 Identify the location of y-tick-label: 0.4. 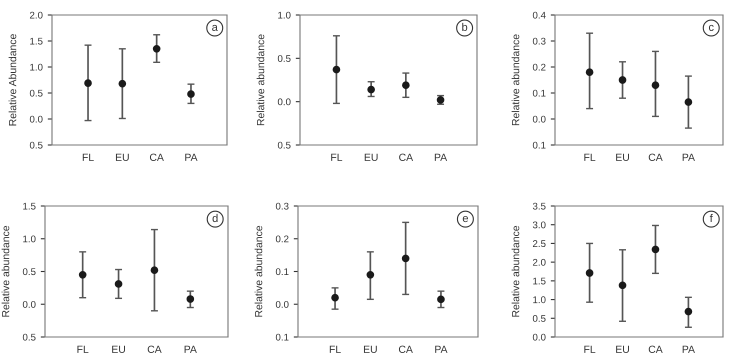
(539, 15).